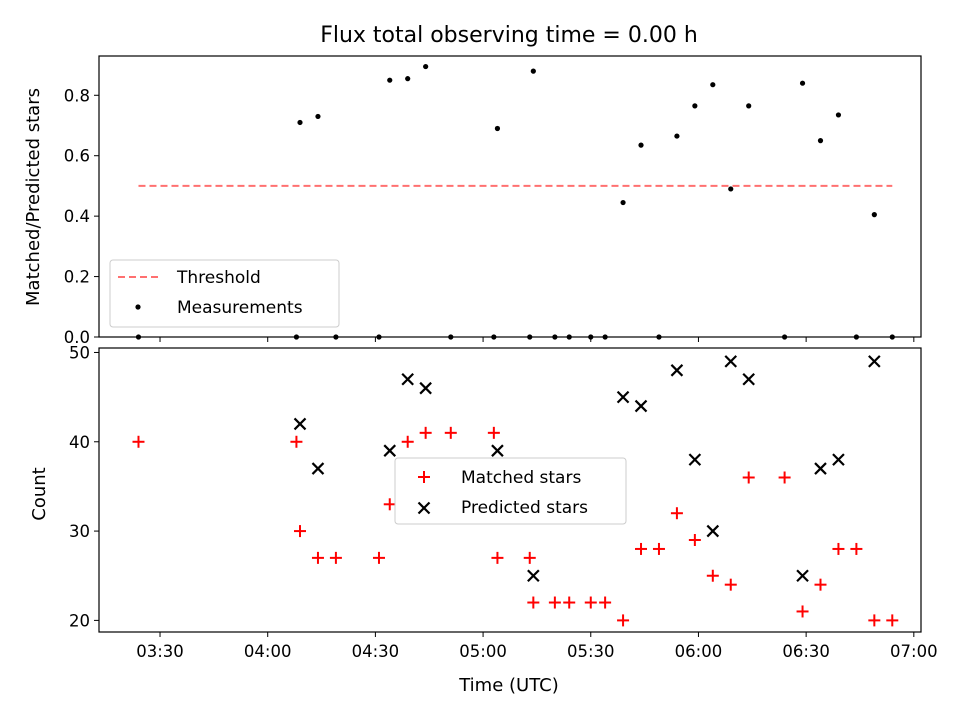 The width and height of the screenshot is (960, 720). I want to click on top-legend-box, so click(224, 293).